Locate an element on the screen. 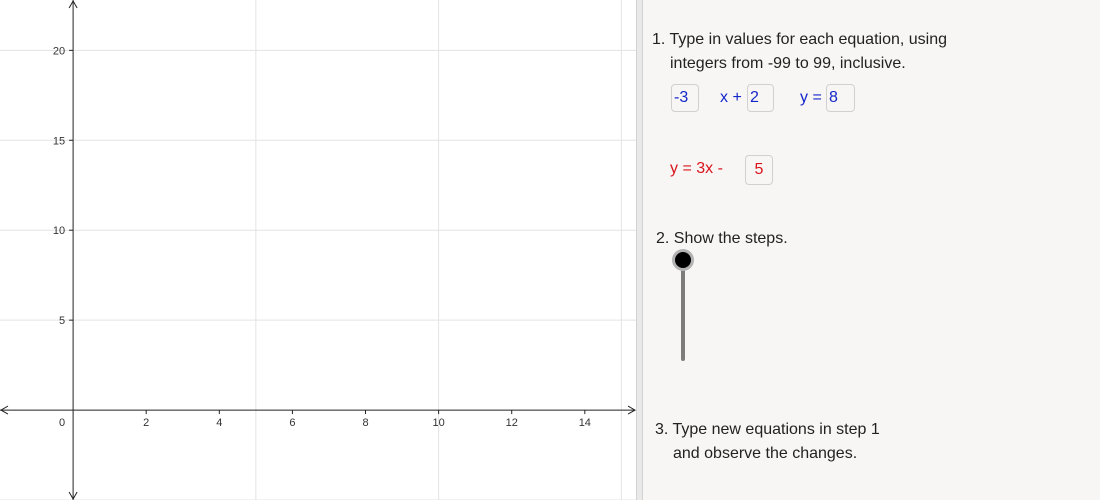  equation2-label: y = 3x - is located at coordinates (696, 168).